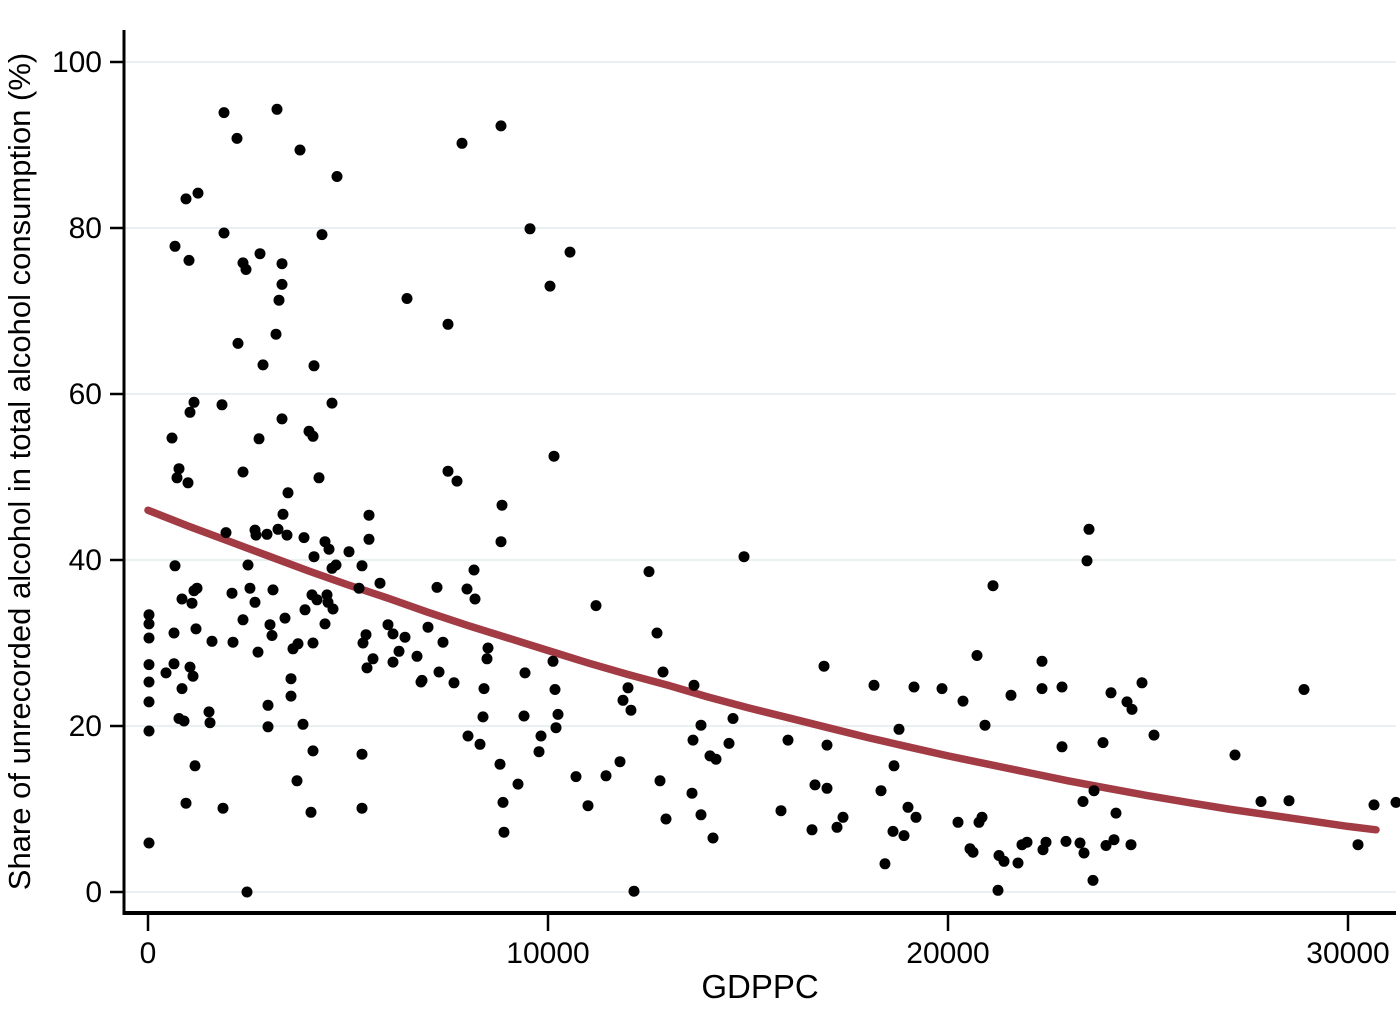 This screenshot has width=1400, height=1011. What do you see at coordinates (547, 953) in the screenshot?
I see `x-tick-label: 10000` at bounding box center [547, 953].